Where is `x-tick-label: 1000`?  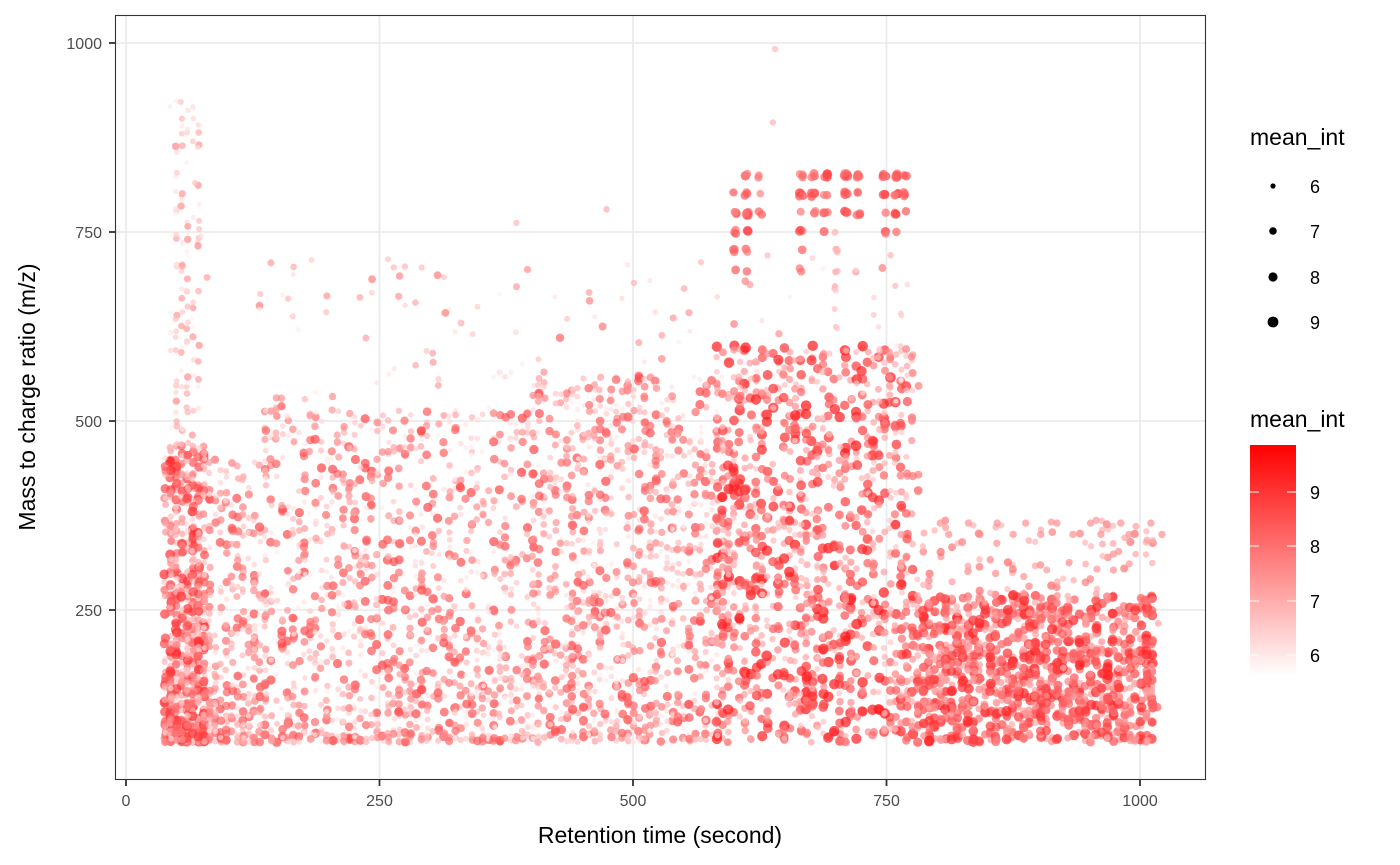
x-tick-label: 1000 is located at coordinates (1140, 801).